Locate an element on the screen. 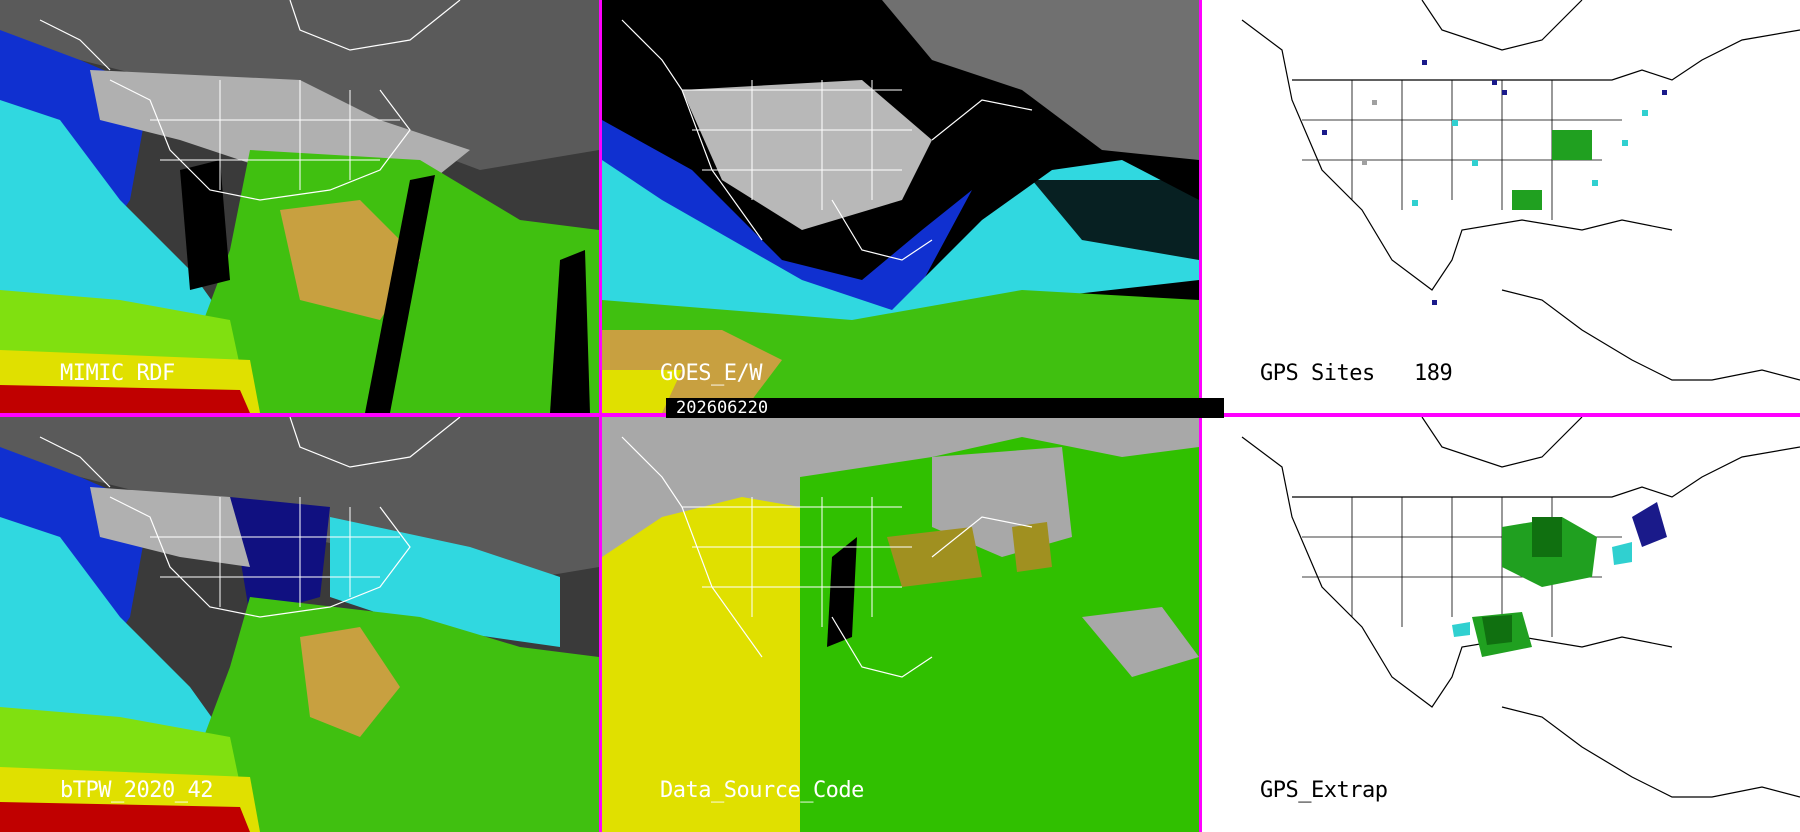 The width and height of the screenshot is (1800, 832). gps-extrap-label: GPS_Extrap is located at coordinates (1324, 790).